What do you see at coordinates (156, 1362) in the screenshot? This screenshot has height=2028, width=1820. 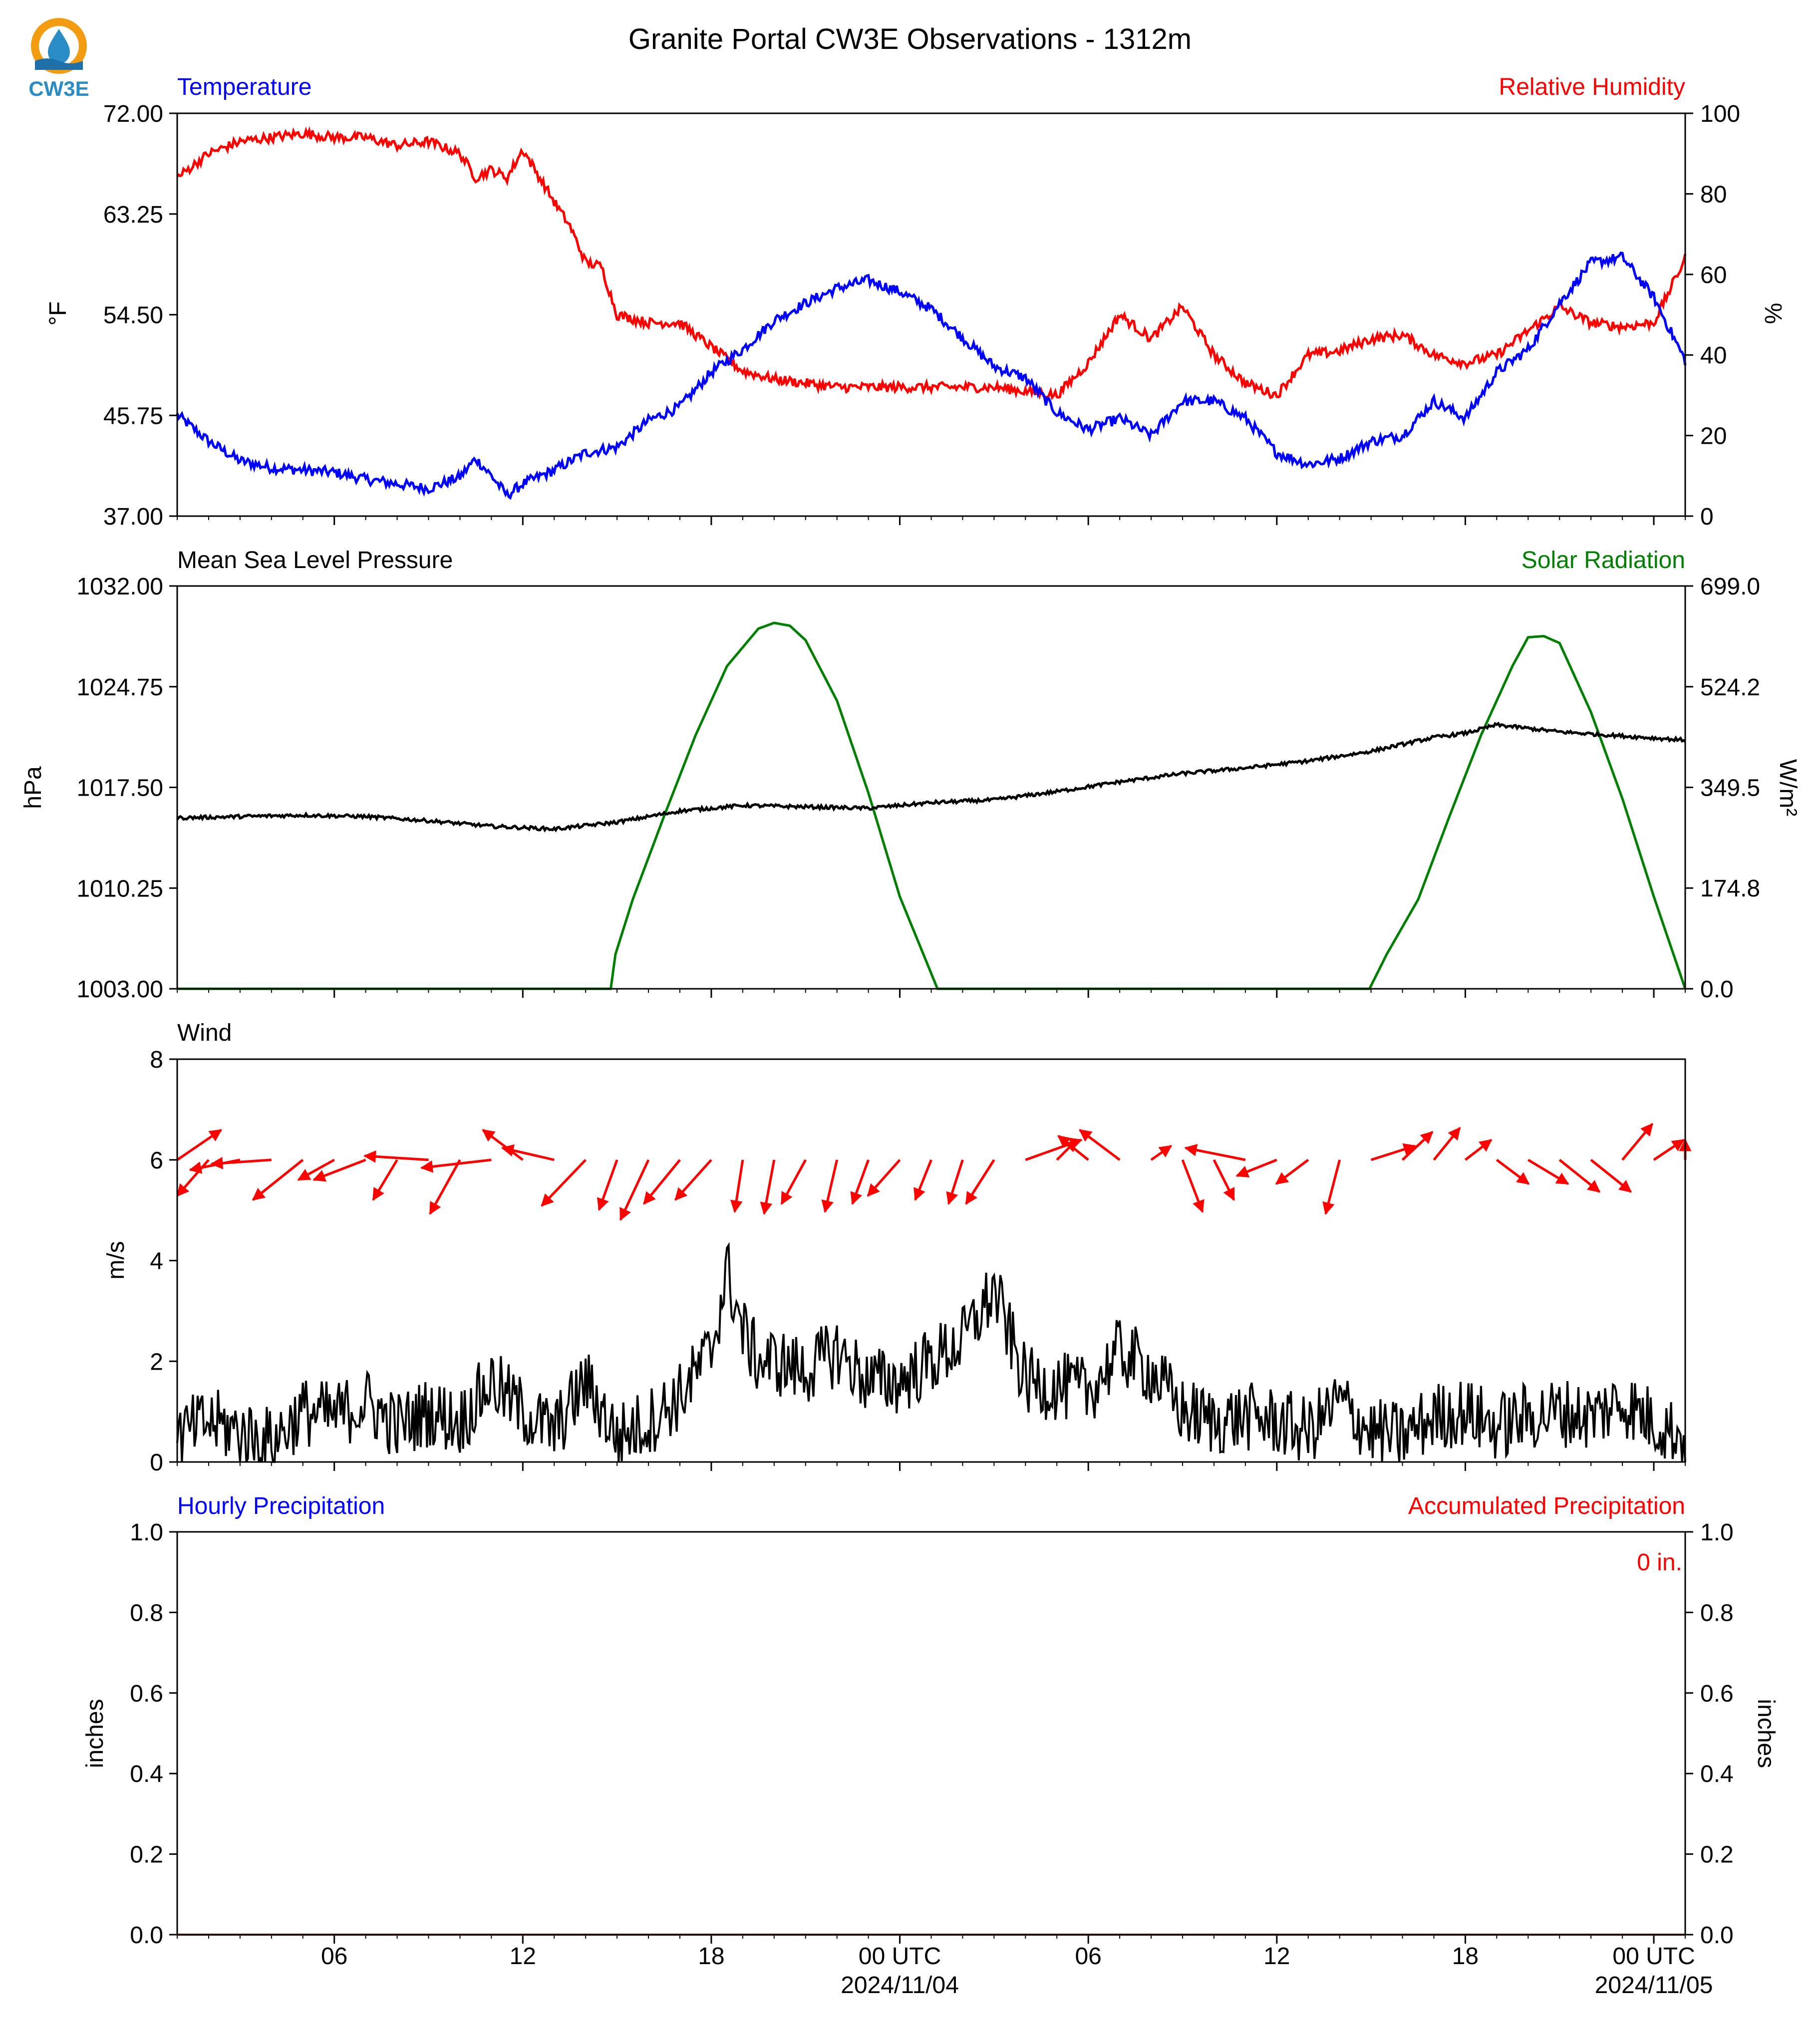 I see `left-tick-wind-1-label: 2` at bounding box center [156, 1362].